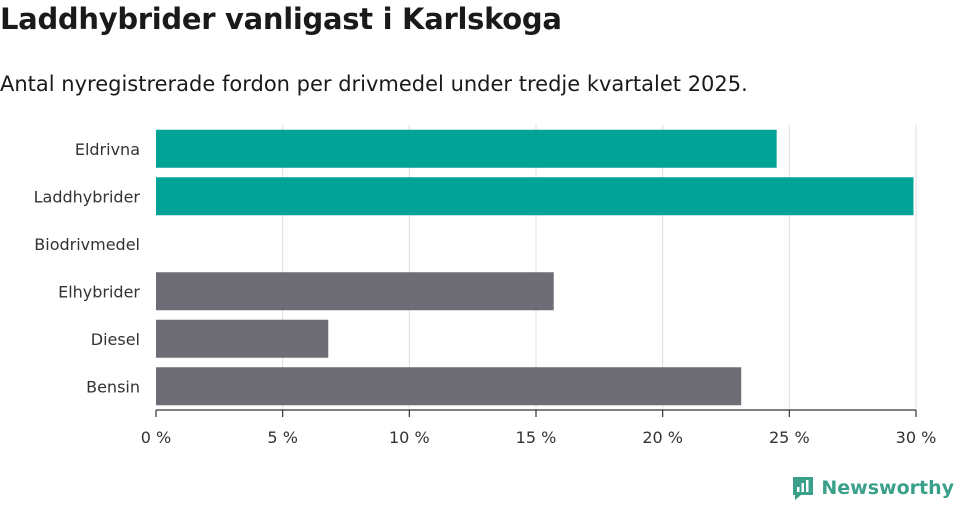  I want to click on x-tick-label: 20 %, so click(662, 437).